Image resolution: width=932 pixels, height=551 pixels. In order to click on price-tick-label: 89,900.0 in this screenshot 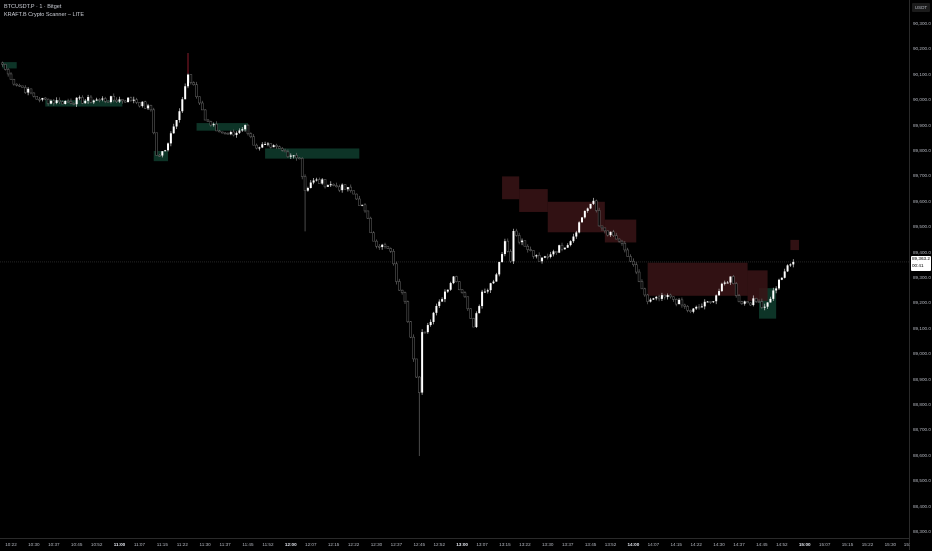, I will do `click(922, 125)`.